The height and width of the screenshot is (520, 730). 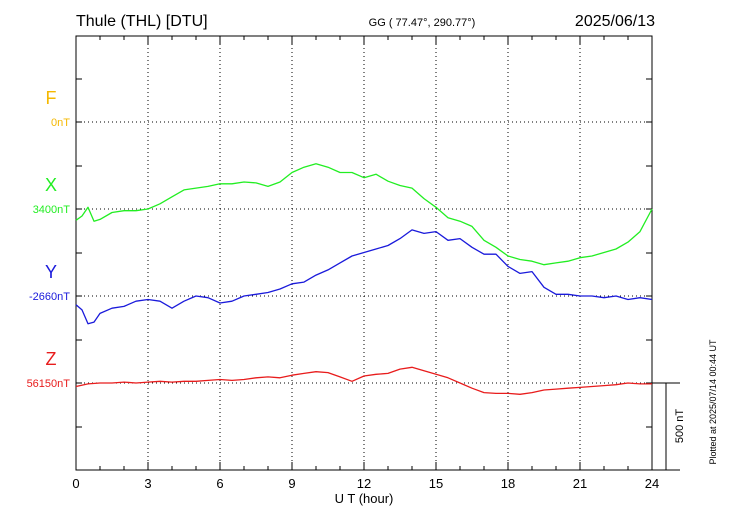 What do you see at coordinates (60, 123) in the screenshot?
I see `series-baseline-f: 0nT` at bounding box center [60, 123].